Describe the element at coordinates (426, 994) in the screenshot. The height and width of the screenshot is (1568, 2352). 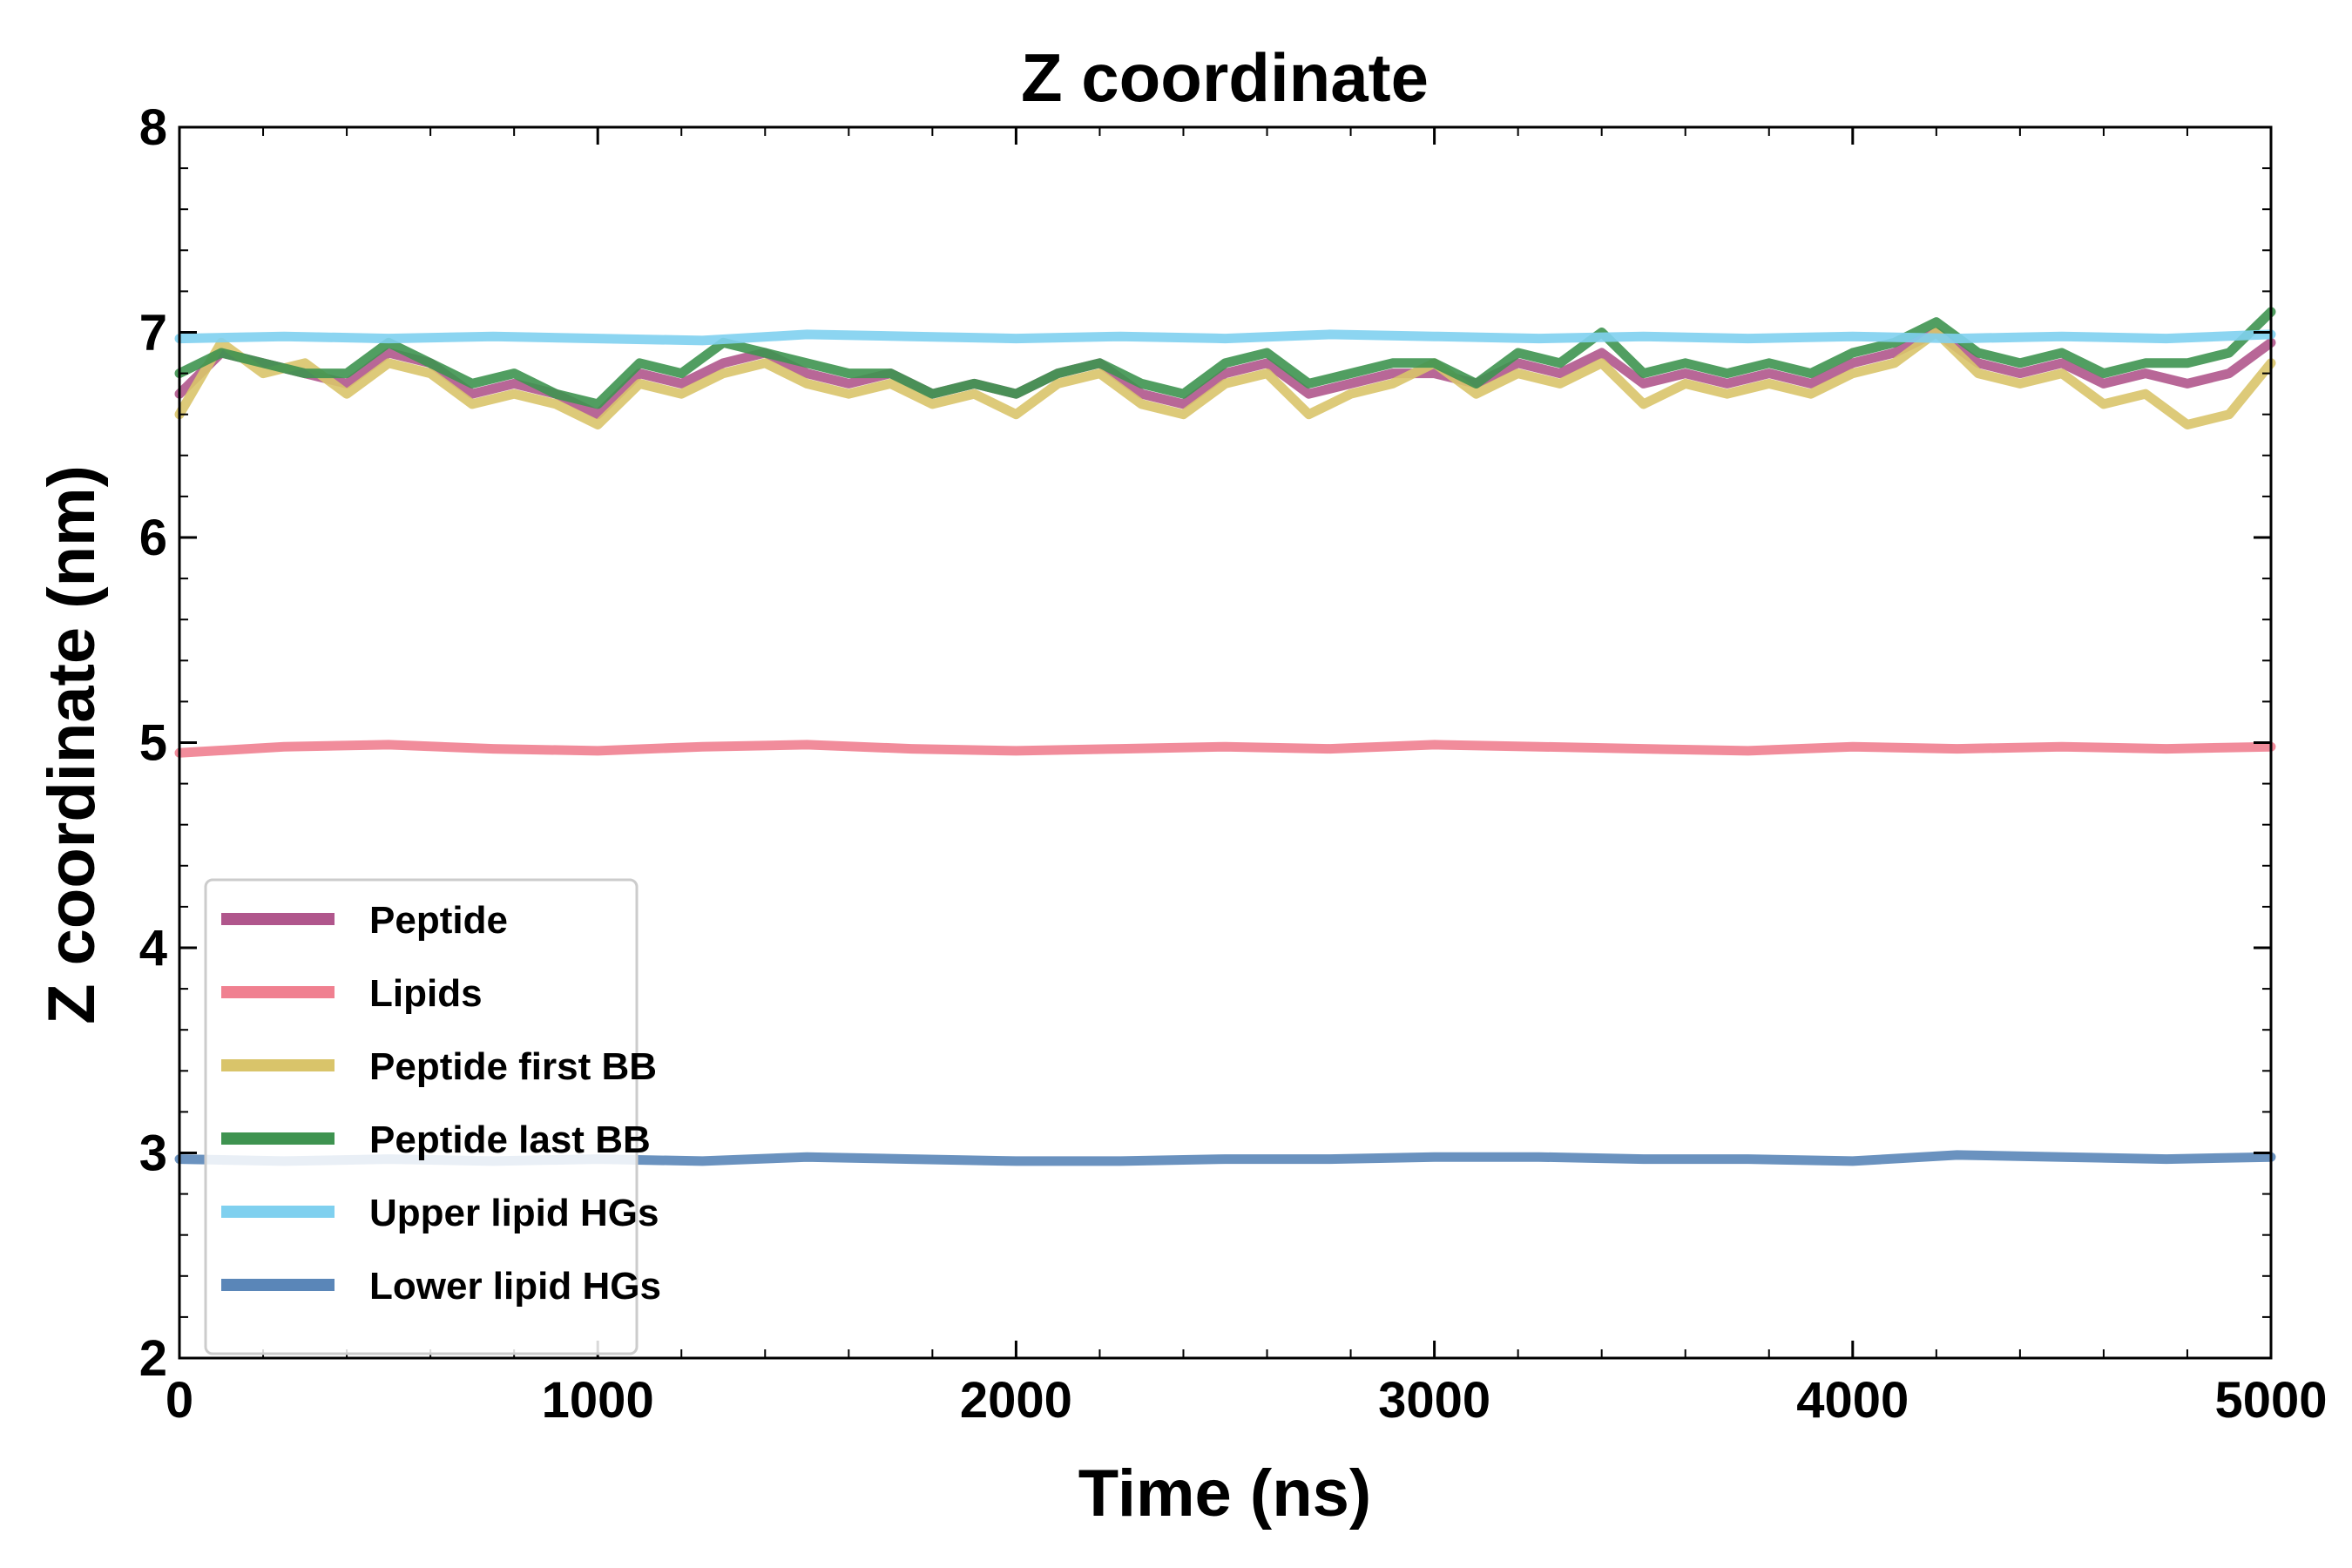
I see `legend-label: Lipids` at that location.